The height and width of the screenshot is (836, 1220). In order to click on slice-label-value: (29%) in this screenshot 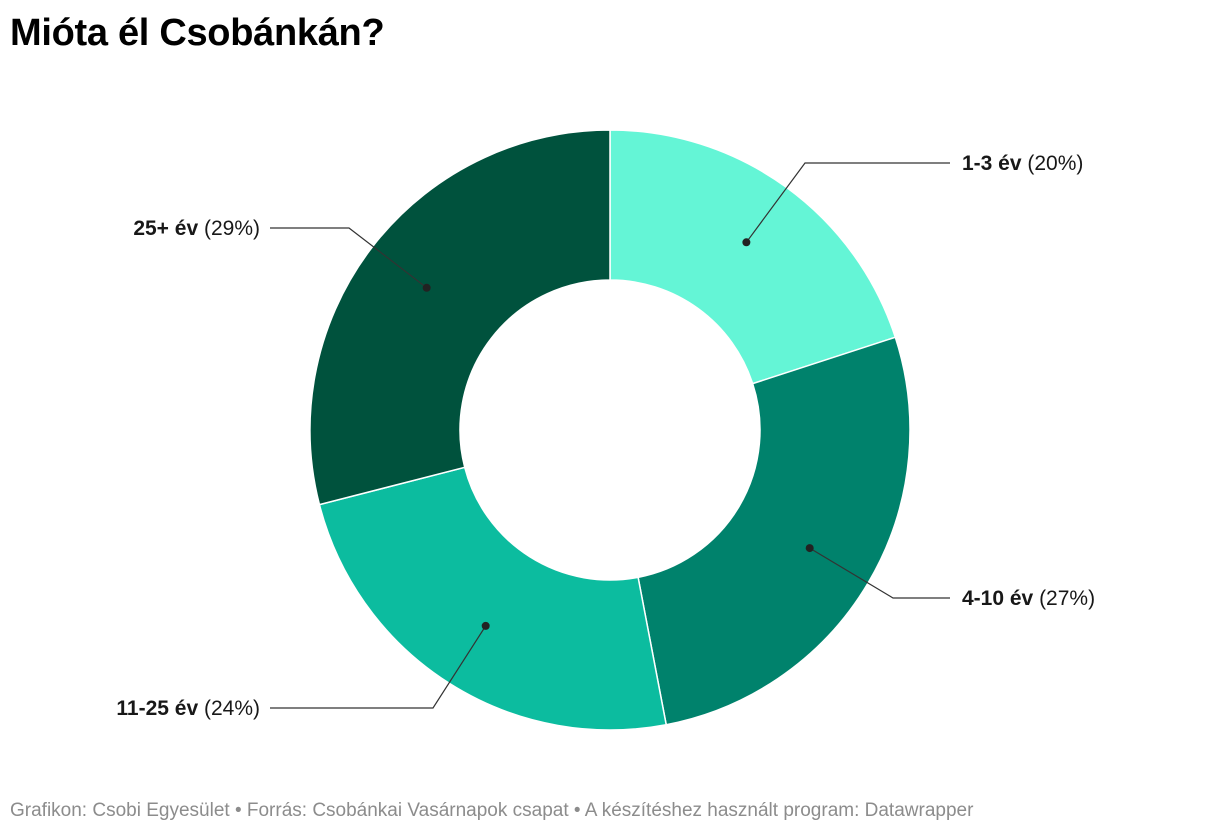, I will do `click(229, 228)`.